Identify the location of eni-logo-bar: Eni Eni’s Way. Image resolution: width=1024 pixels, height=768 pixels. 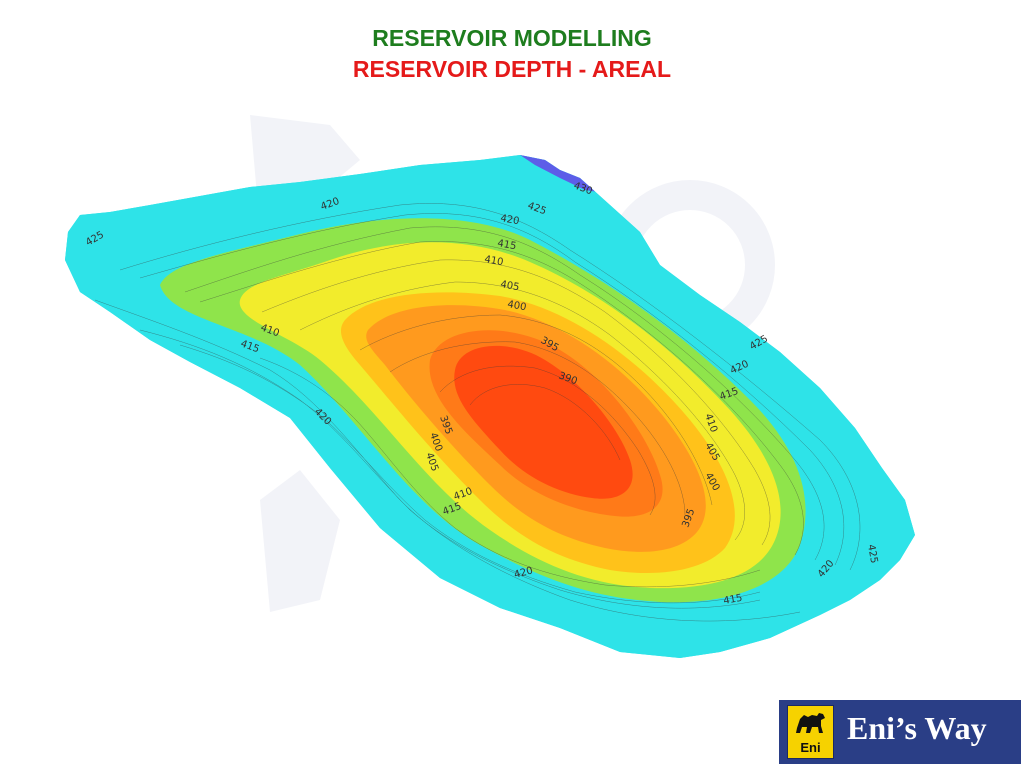
(900, 732).